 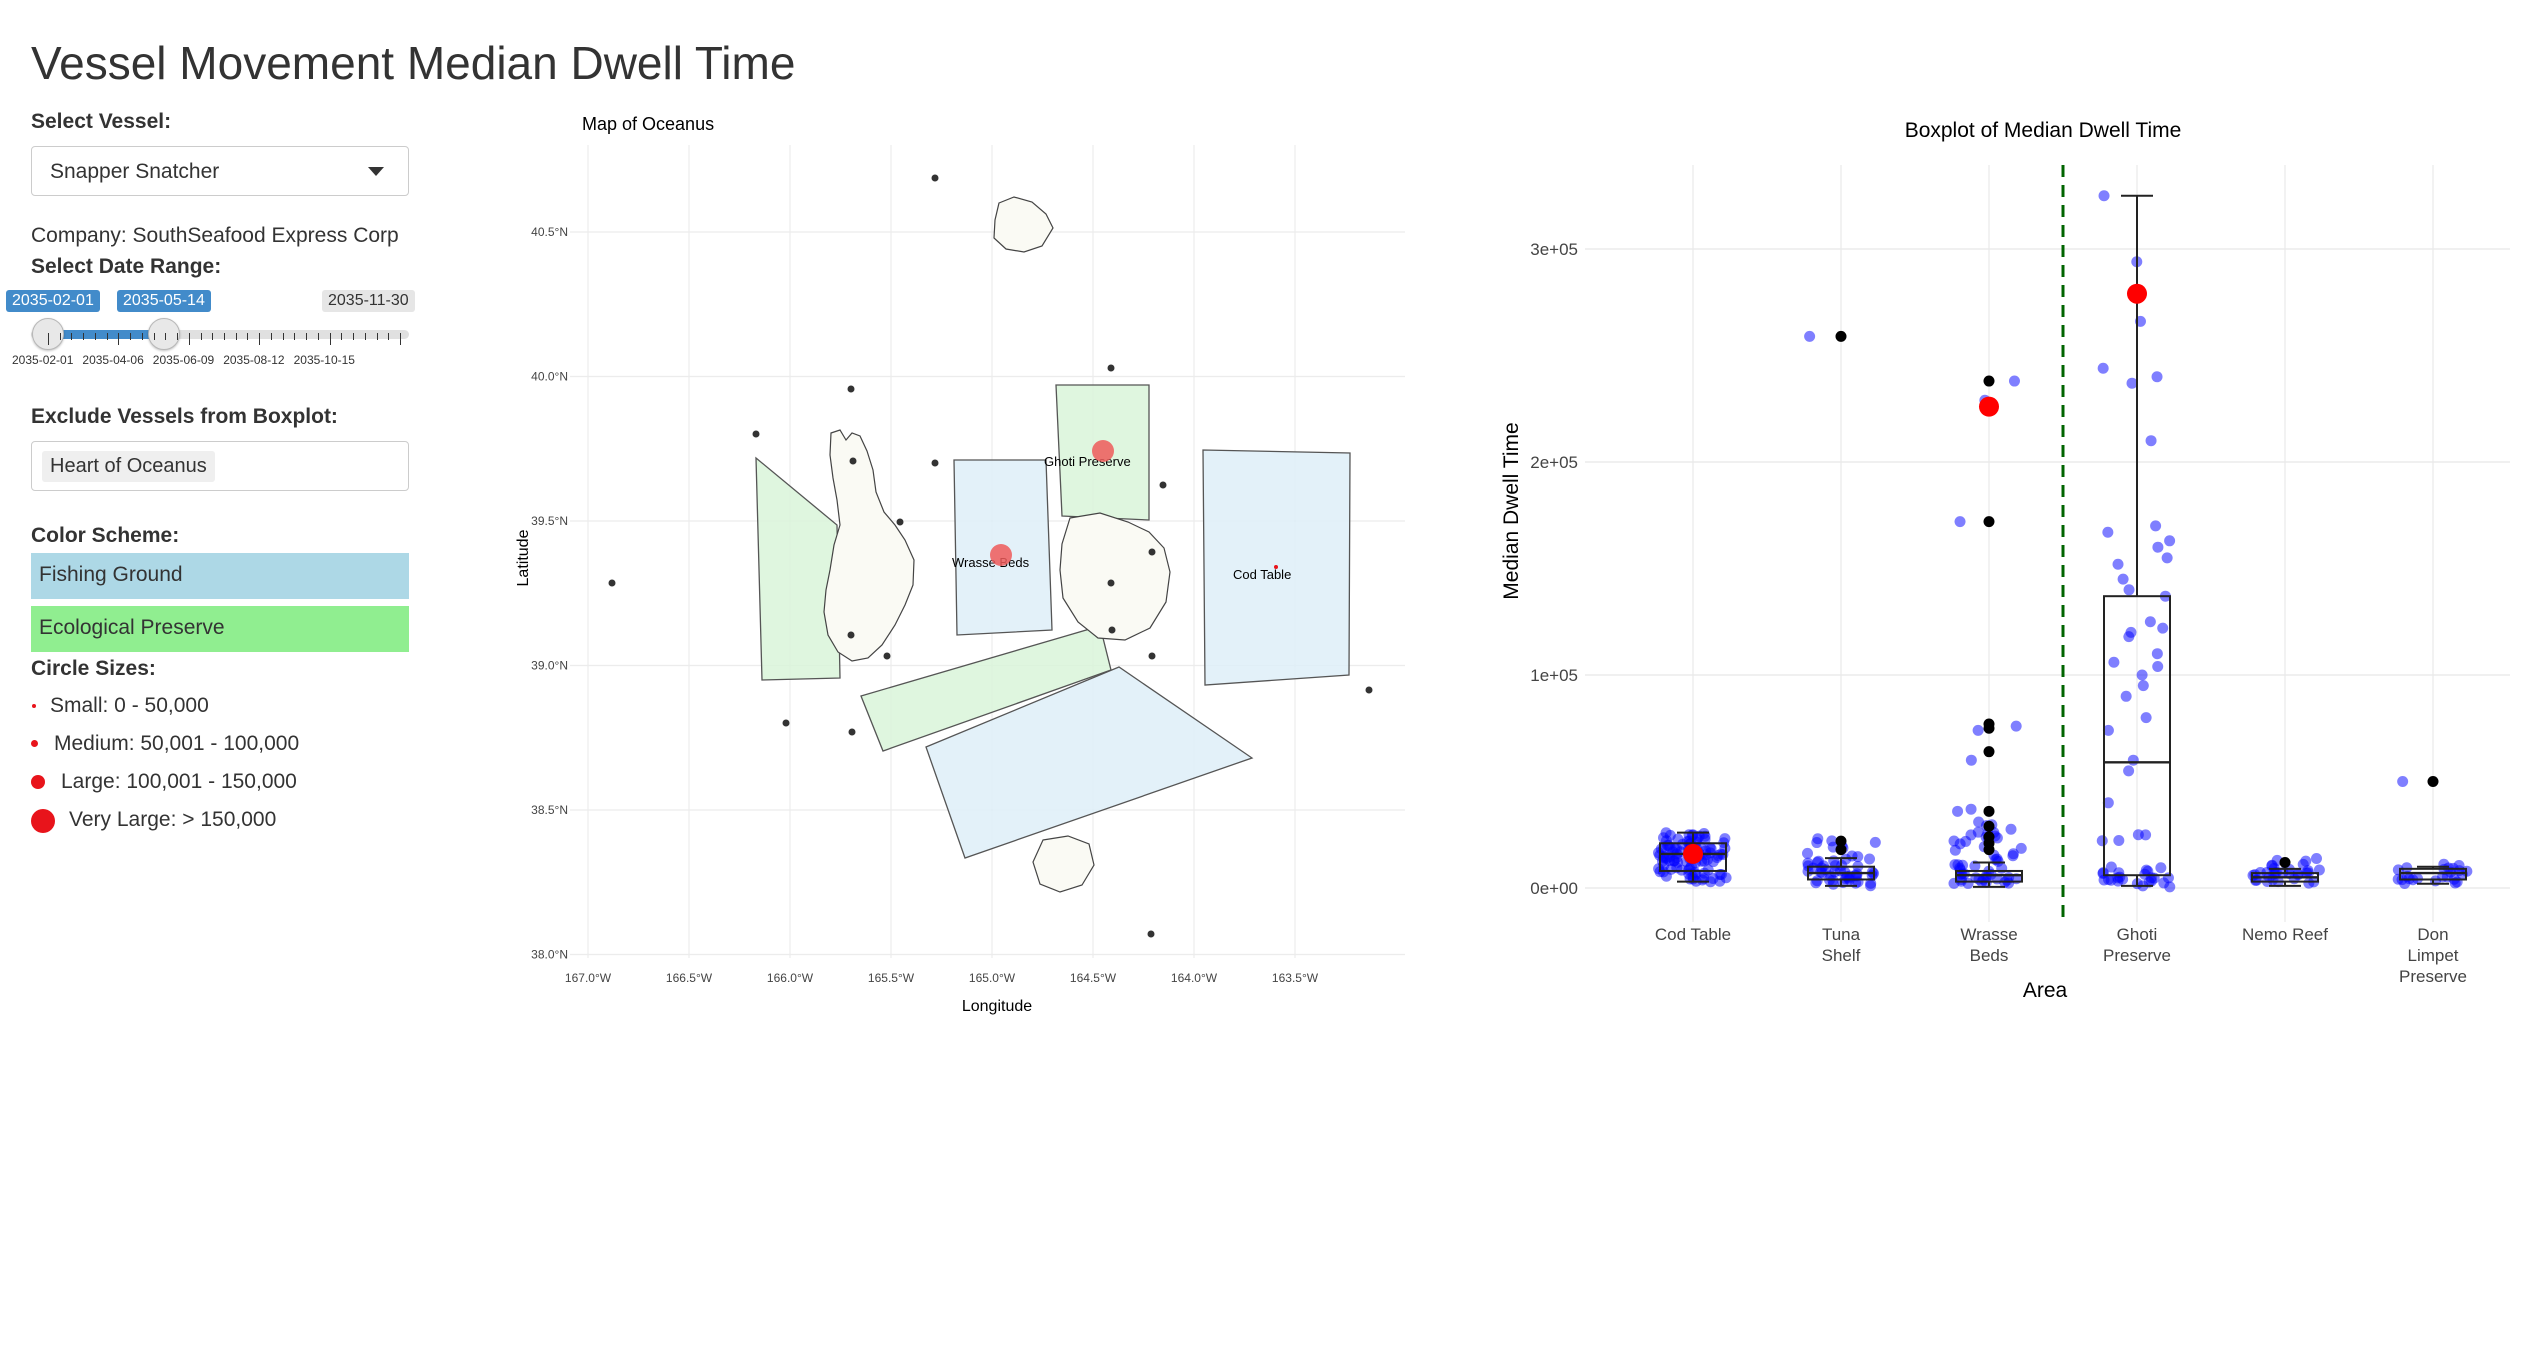 I want to click on date-slider-track, so click(x=220, y=334).